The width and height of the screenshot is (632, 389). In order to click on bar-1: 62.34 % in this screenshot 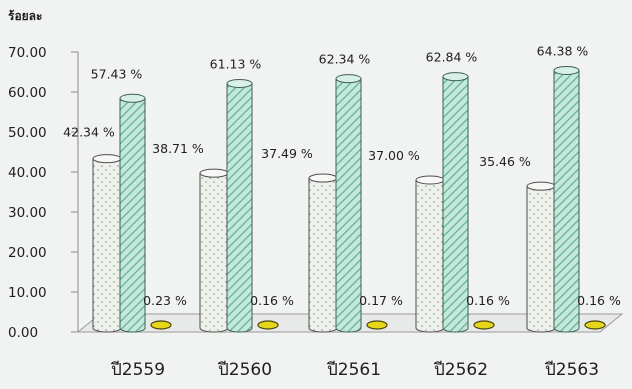, I will do `click(345, 192)`.